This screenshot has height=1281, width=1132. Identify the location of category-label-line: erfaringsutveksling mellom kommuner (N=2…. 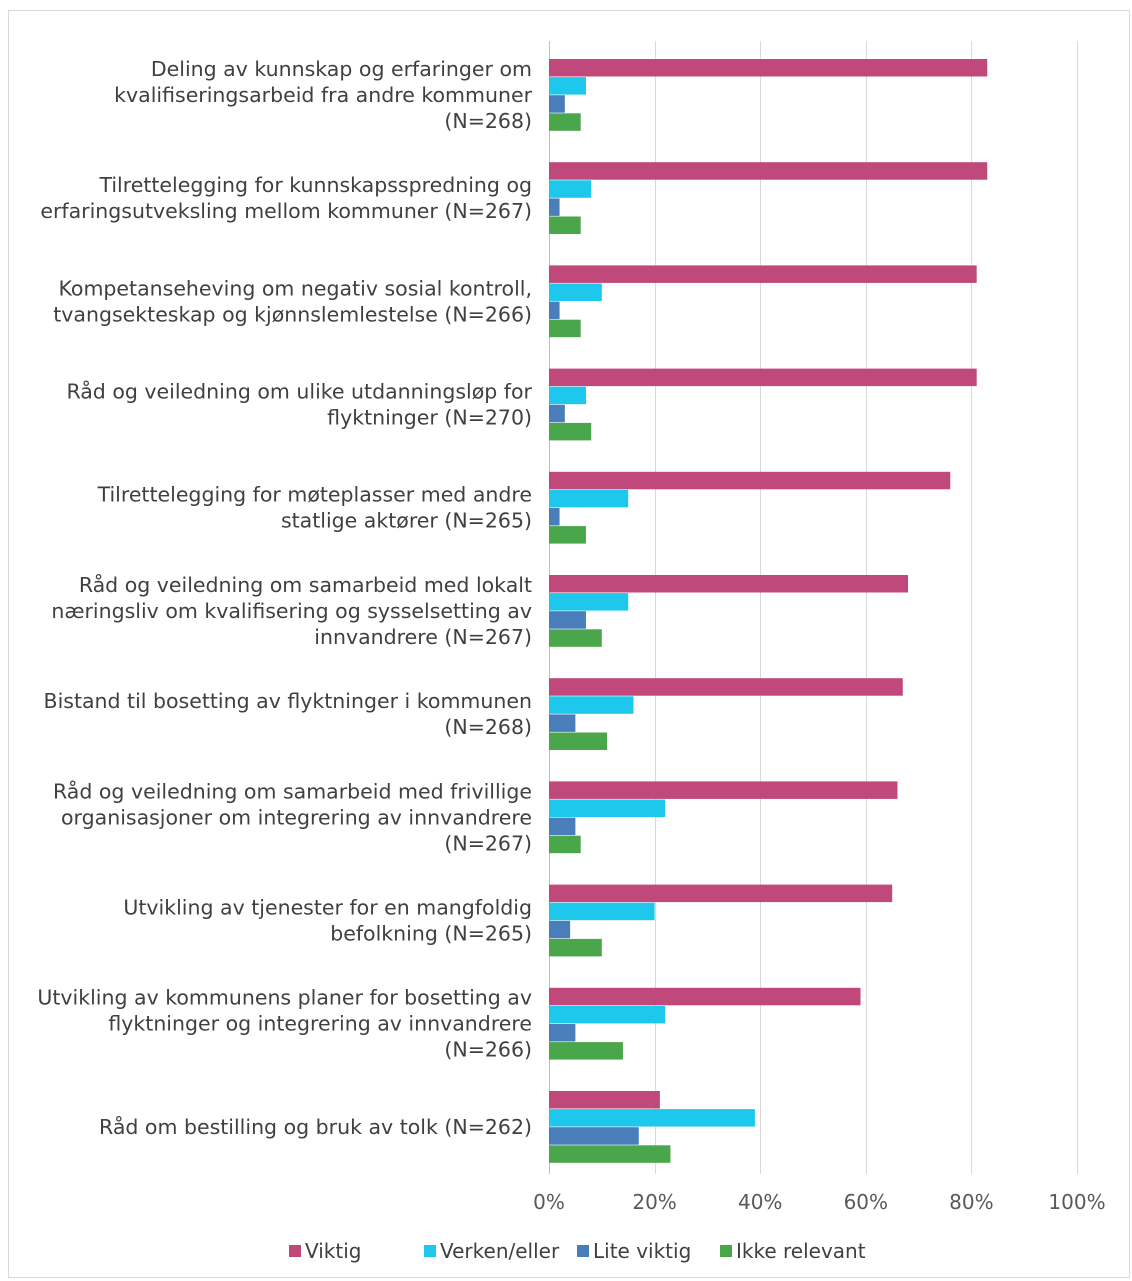
(286, 211).